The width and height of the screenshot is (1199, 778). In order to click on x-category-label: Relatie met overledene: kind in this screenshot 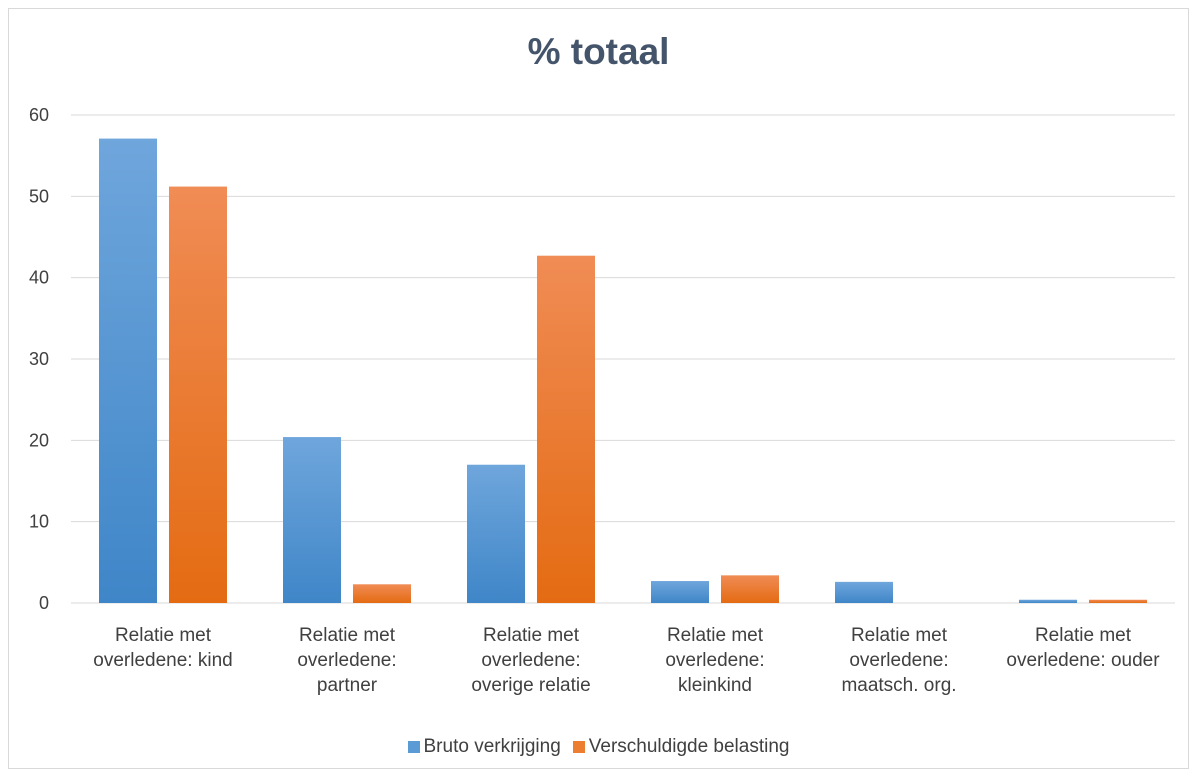, I will do `click(162, 648)`.